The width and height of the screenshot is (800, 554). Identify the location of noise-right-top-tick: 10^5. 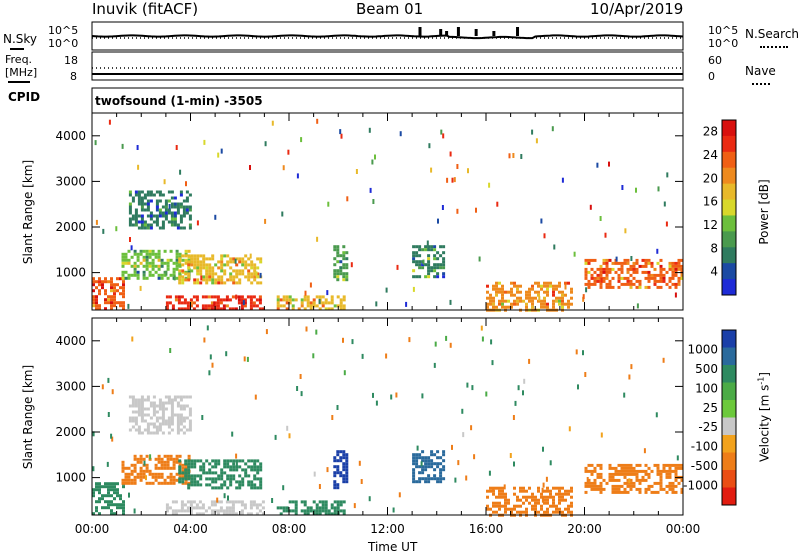
(723, 30).